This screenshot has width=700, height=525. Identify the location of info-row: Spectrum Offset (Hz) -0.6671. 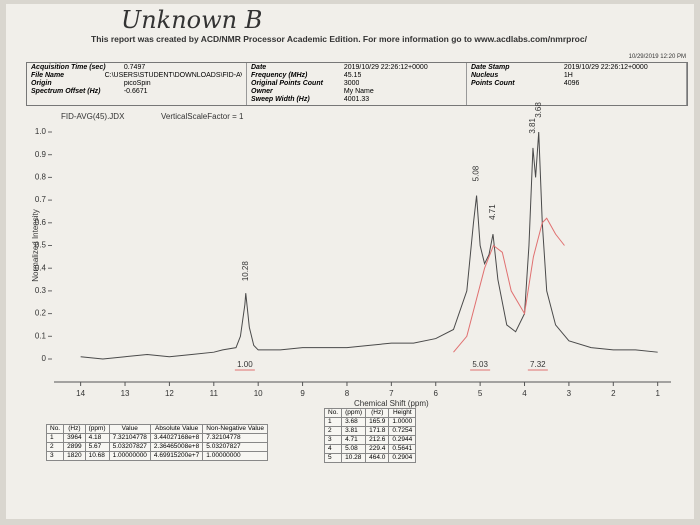
(136, 92).